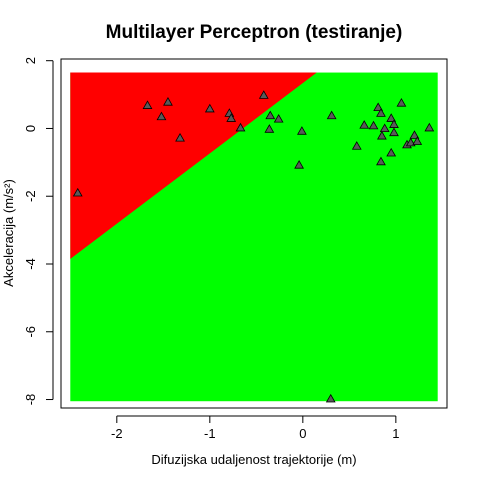 This screenshot has height=480, width=480. What do you see at coordinates (254, 32) in the screenshot?
I see `chart-title: Multilayer Perceptron (testiranje)` at bounding box center [254, 32].